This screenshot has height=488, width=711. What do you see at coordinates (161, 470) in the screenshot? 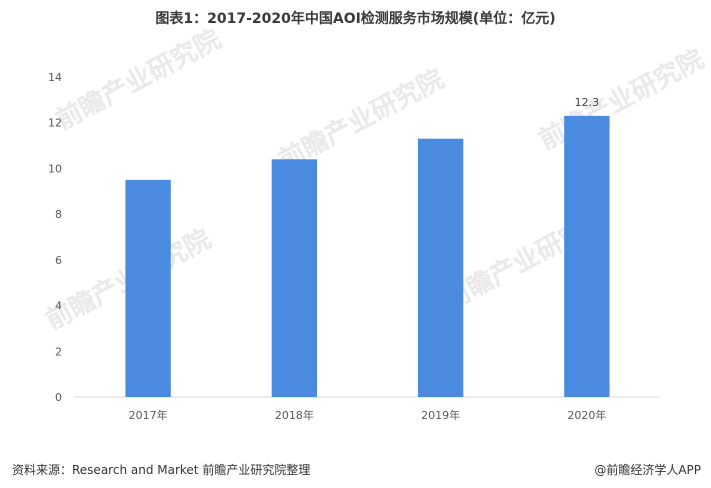
I see `source-note: 资料来源：Research and Market 前瞻产业研究院整理` at bounding box center [161, 470].